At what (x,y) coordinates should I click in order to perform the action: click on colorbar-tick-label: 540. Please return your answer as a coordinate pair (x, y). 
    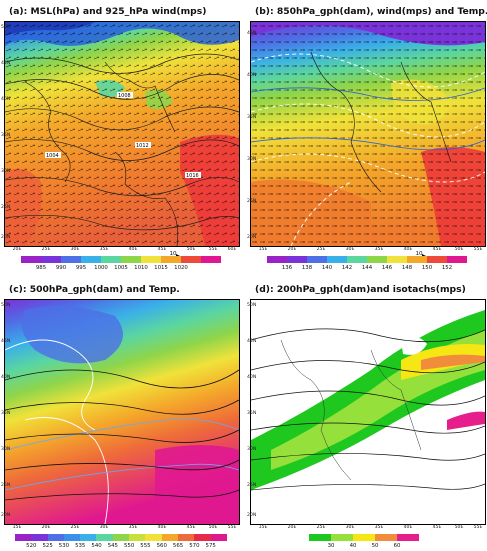
    Looking at the image, I should click on (96, 546).